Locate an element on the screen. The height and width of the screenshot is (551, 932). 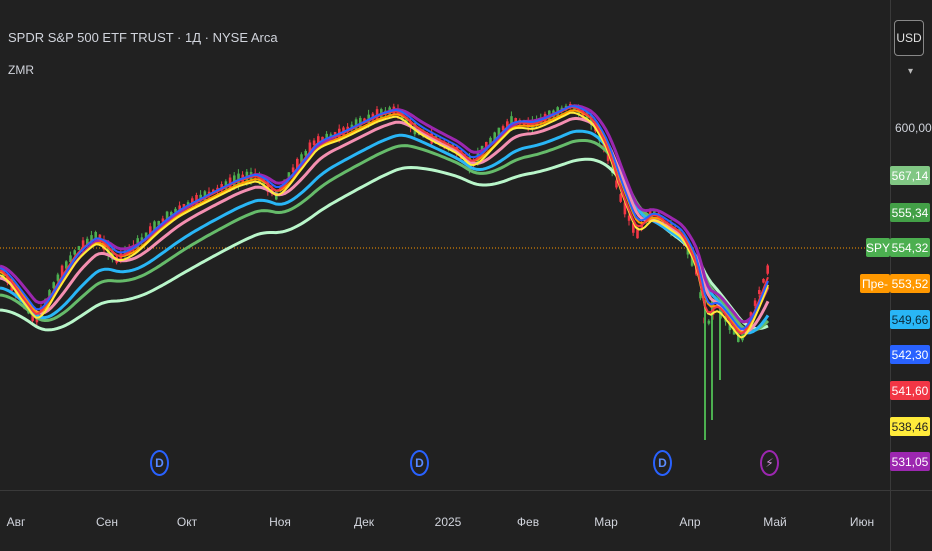
earnings-marker: ⚡ is located at coordinates (769, 463).